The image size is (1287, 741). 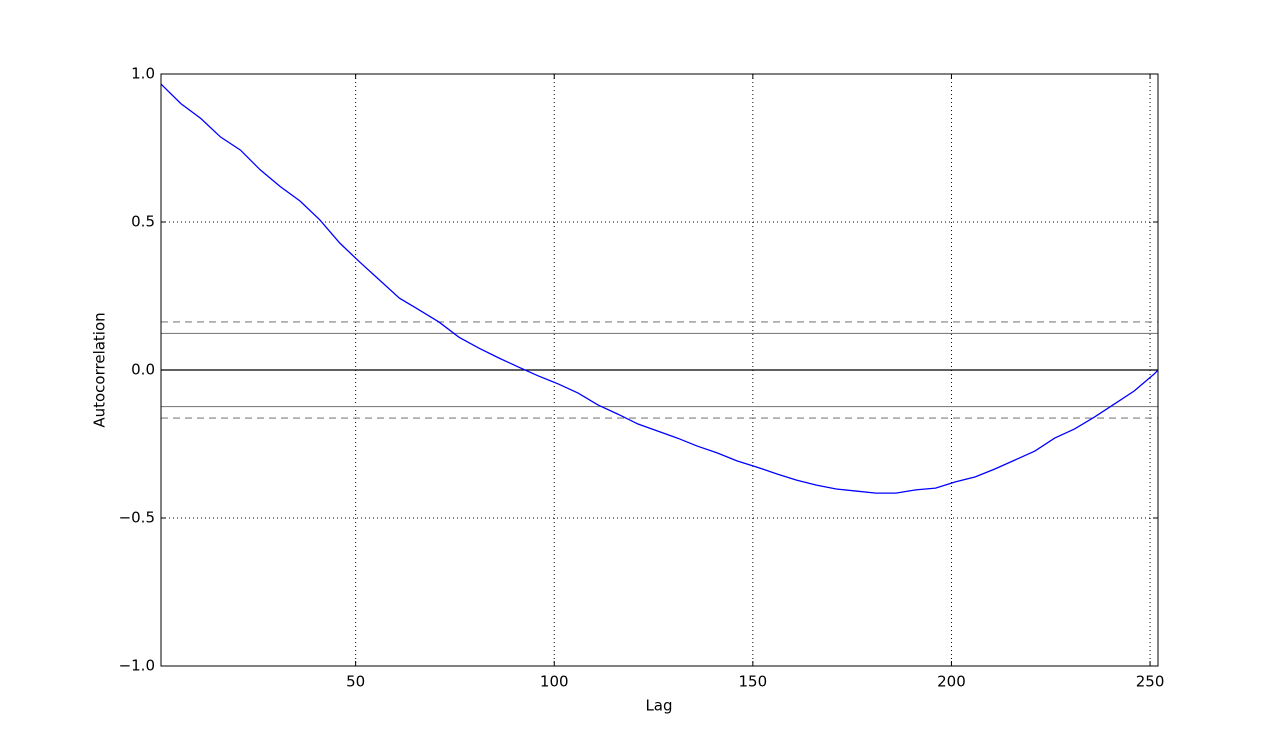 I want to click on x-tick-label: 150, so click(x=753, y=682).